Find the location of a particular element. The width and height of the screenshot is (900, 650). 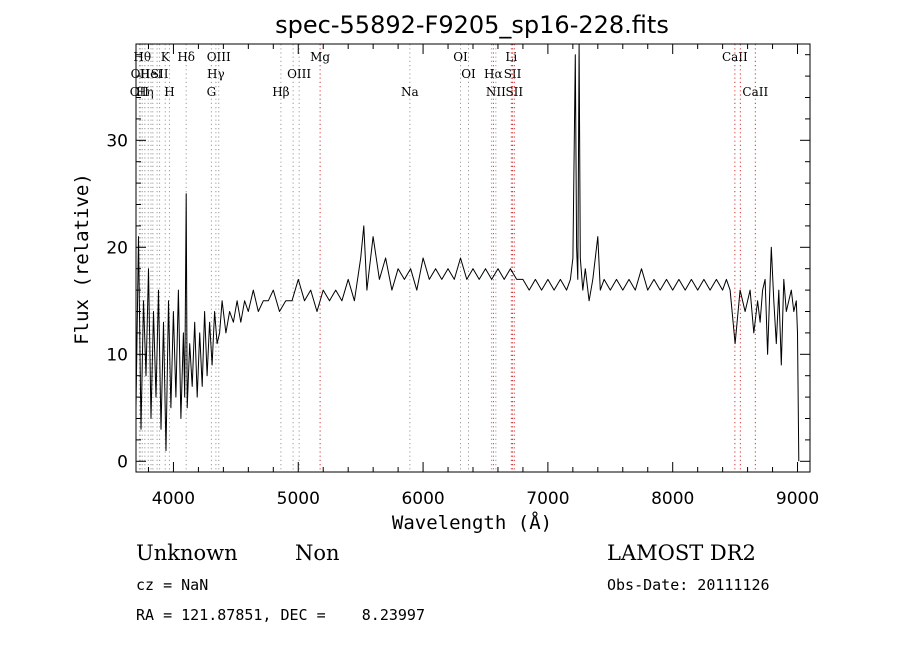

spectral-line-label: NII is located at coordinates (496, 92).